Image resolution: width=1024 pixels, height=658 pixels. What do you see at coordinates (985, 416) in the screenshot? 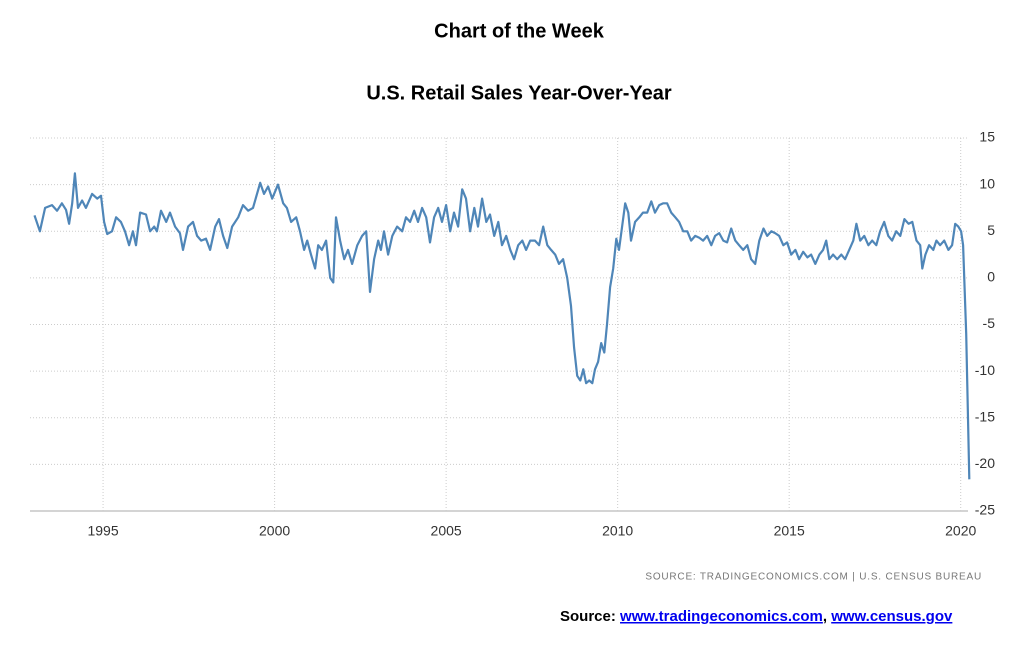
I see `y-tick-label: -15` at bounding box center [985, 416].